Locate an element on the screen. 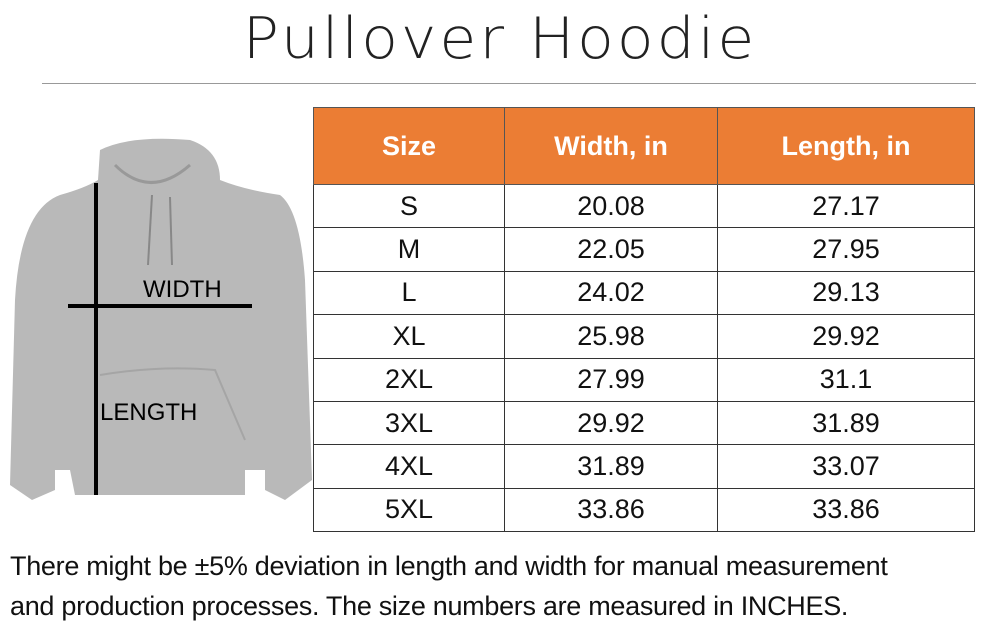 This screenshot has height=639, width=1000. length-cell: 29.13 is located at coordinates (846, 293).